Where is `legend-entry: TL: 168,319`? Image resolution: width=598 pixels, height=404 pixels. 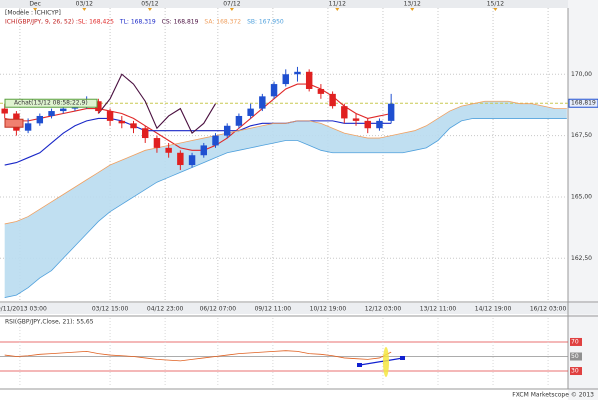 legend-entry: TL: 168,319 is located at coordinates (137, 22).